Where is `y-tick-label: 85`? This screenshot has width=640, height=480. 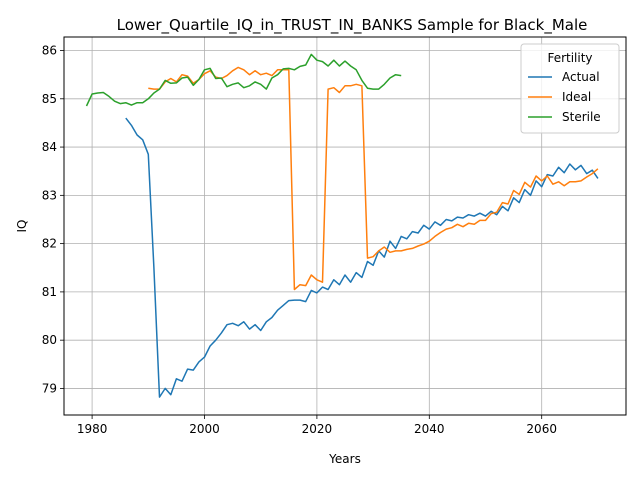
y-tick-label: 85 is located at coordinates (49, 99).